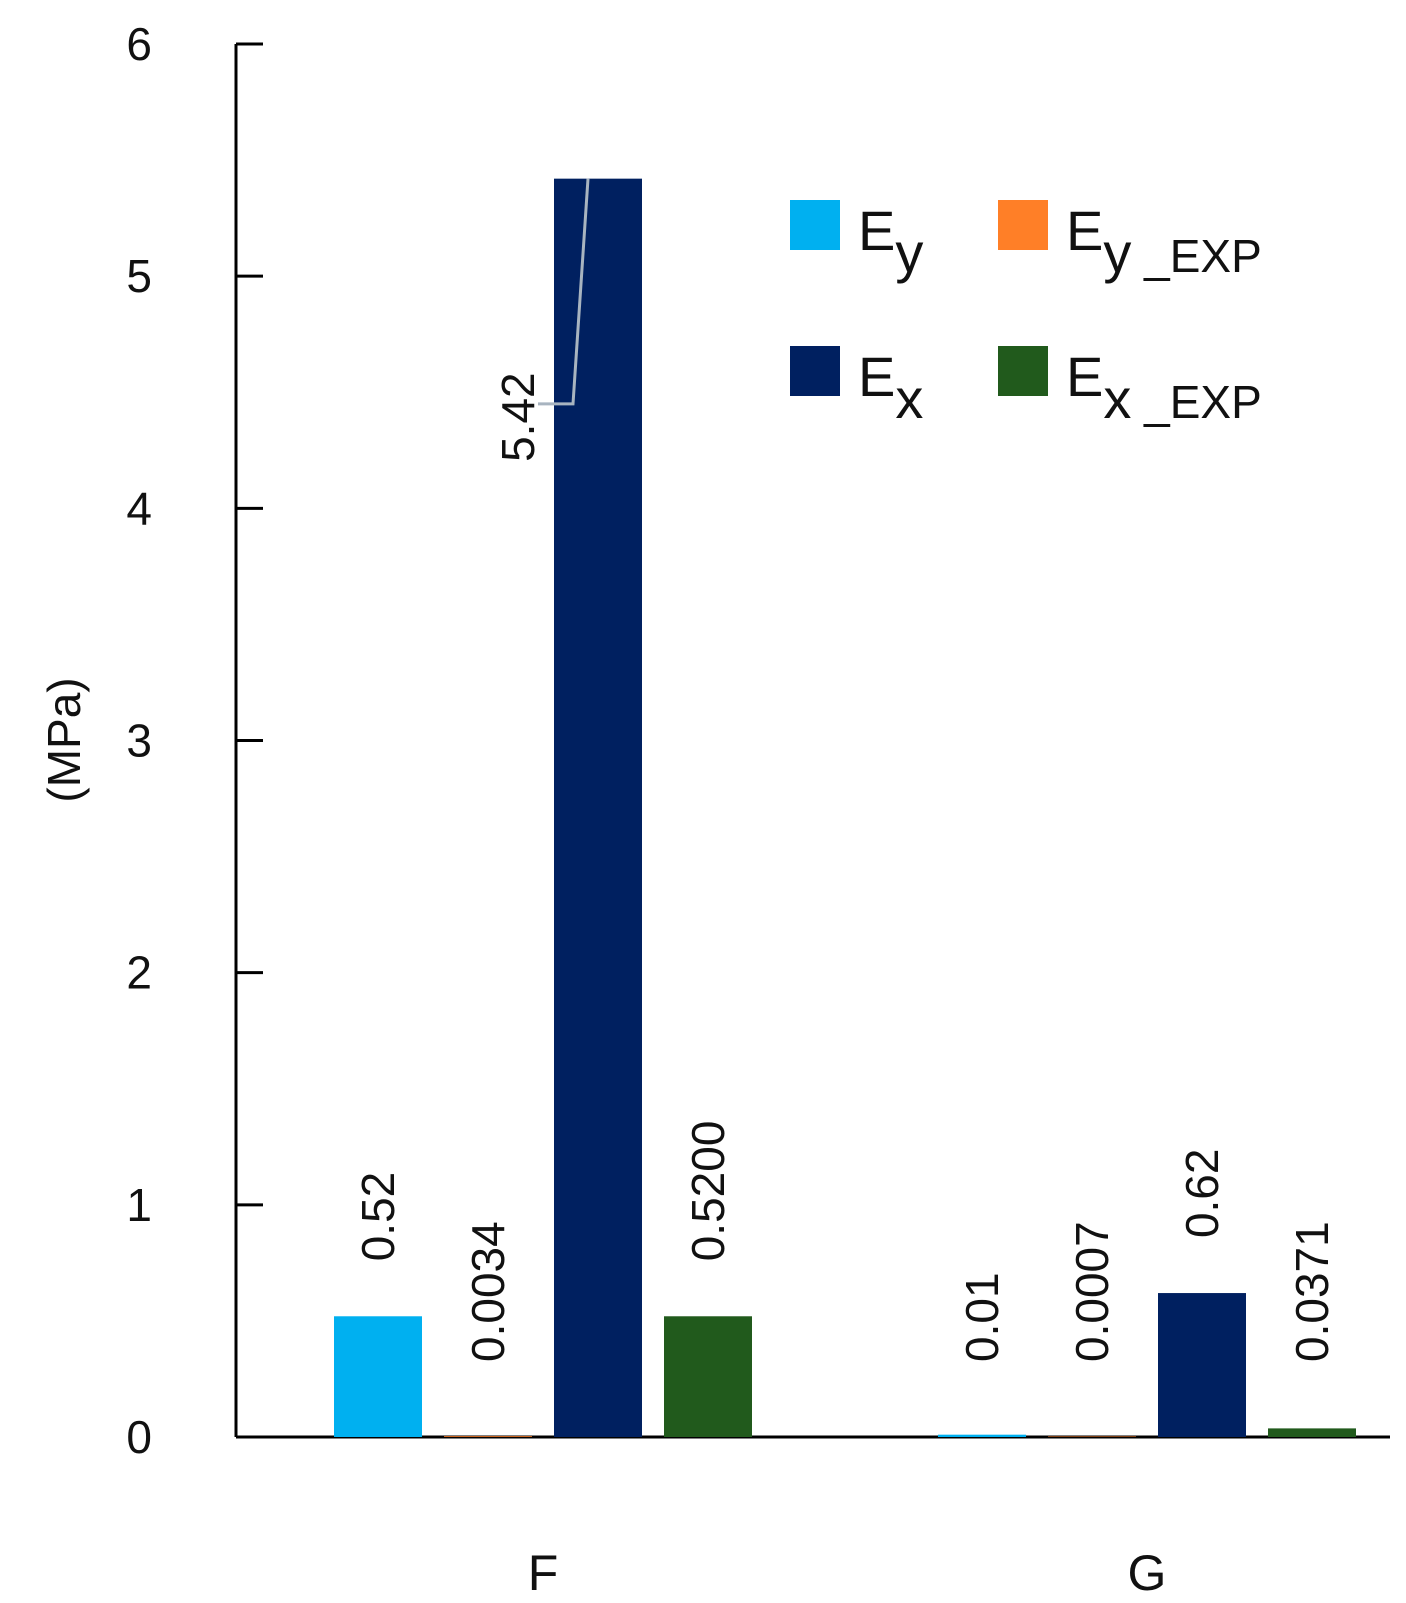  What do you see at coordinates (378, 1217) in the screenshot?
I see `data-label: 0.52` at bounding box center [378, 1217].